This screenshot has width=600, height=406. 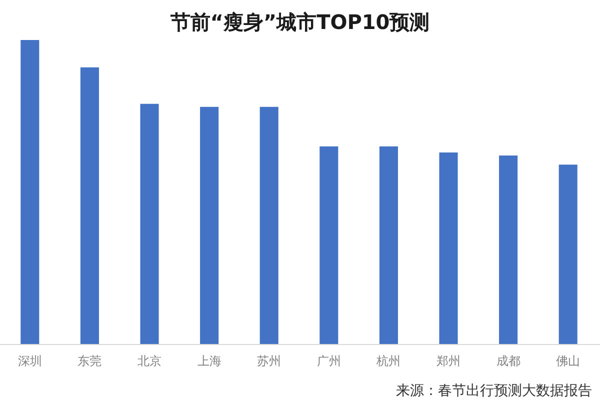 What do you see at coordinates (300, 22) in the screenshot?
I see `title: 节前“瘦身”城市TOP10预测` at bounding box center [300, 22].